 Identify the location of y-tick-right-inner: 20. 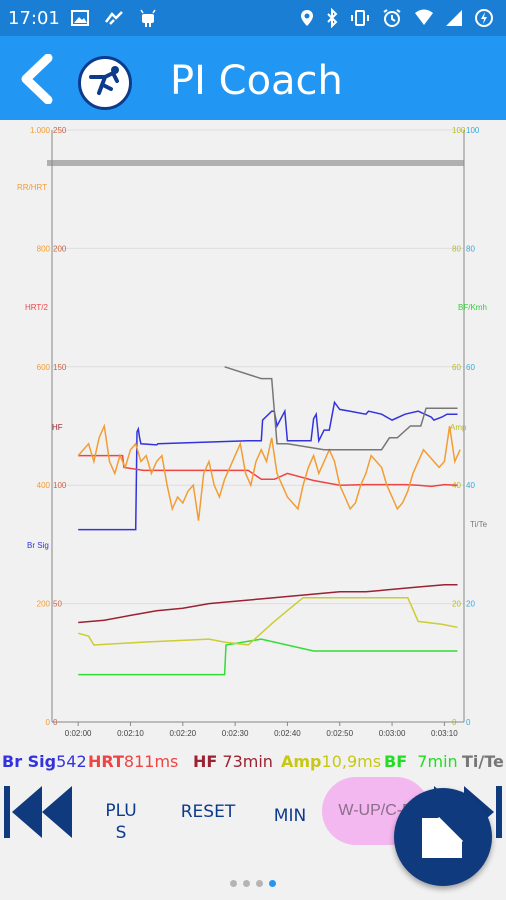
(456, 604).